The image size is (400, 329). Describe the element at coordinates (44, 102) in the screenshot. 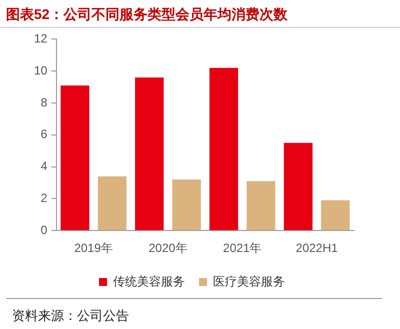

I see `y-tick-label: 8` at that location.